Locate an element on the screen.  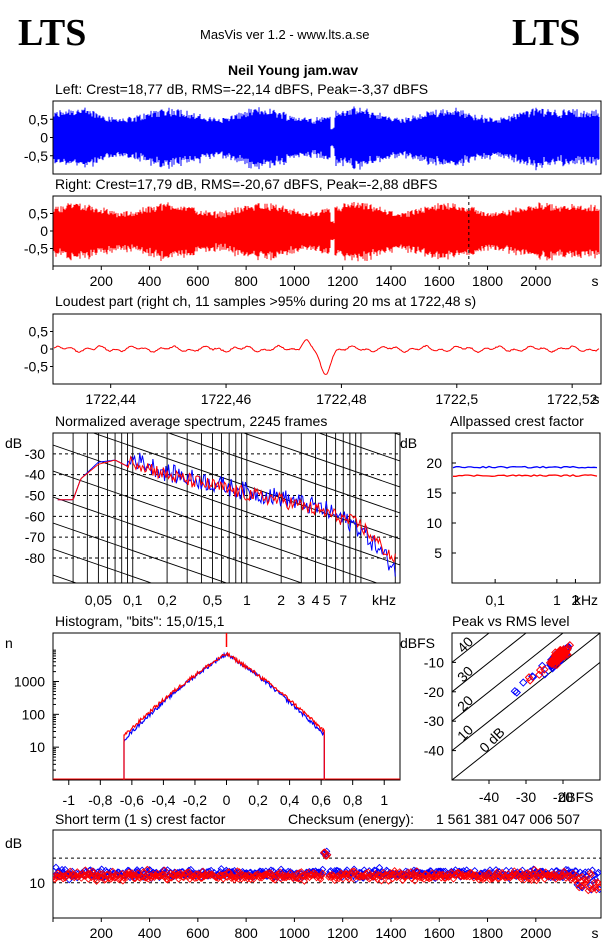
spectrum-ytick-label: -80 is located at coordinates (35, 558).